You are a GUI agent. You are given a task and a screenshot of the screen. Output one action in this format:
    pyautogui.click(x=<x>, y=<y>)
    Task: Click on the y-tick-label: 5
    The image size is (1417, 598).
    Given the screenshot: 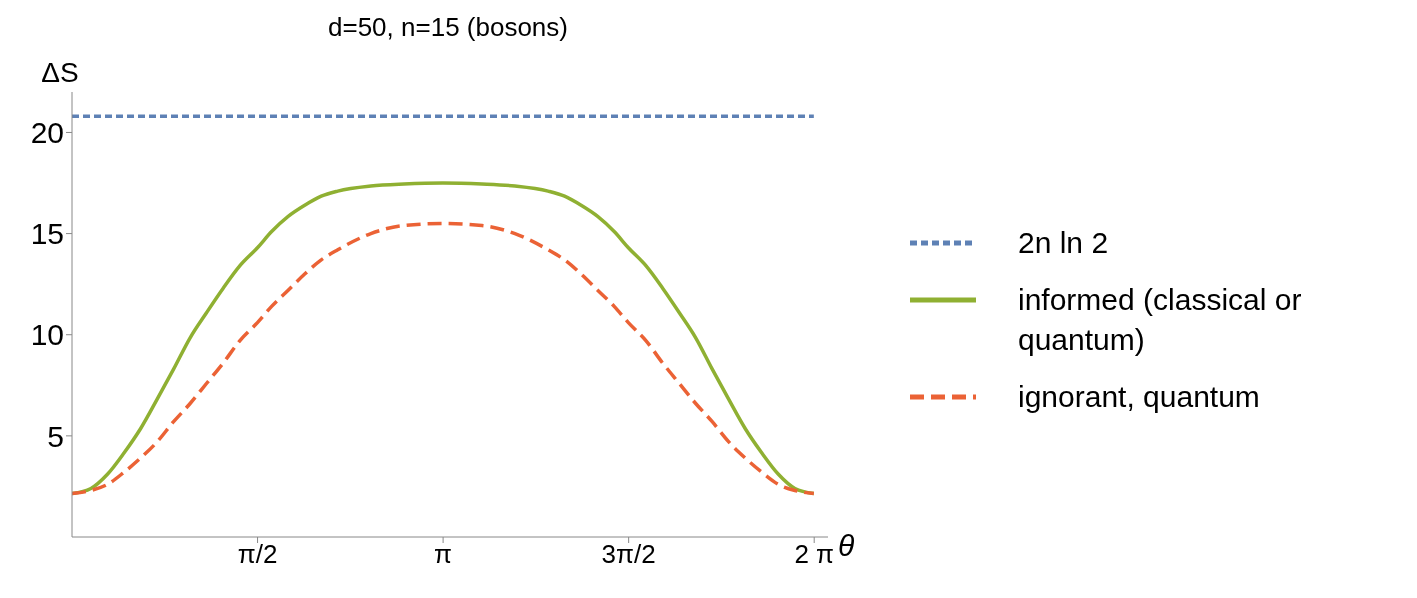 What is the action you would take?
    pyautogui.click(x=55, y=436)
    